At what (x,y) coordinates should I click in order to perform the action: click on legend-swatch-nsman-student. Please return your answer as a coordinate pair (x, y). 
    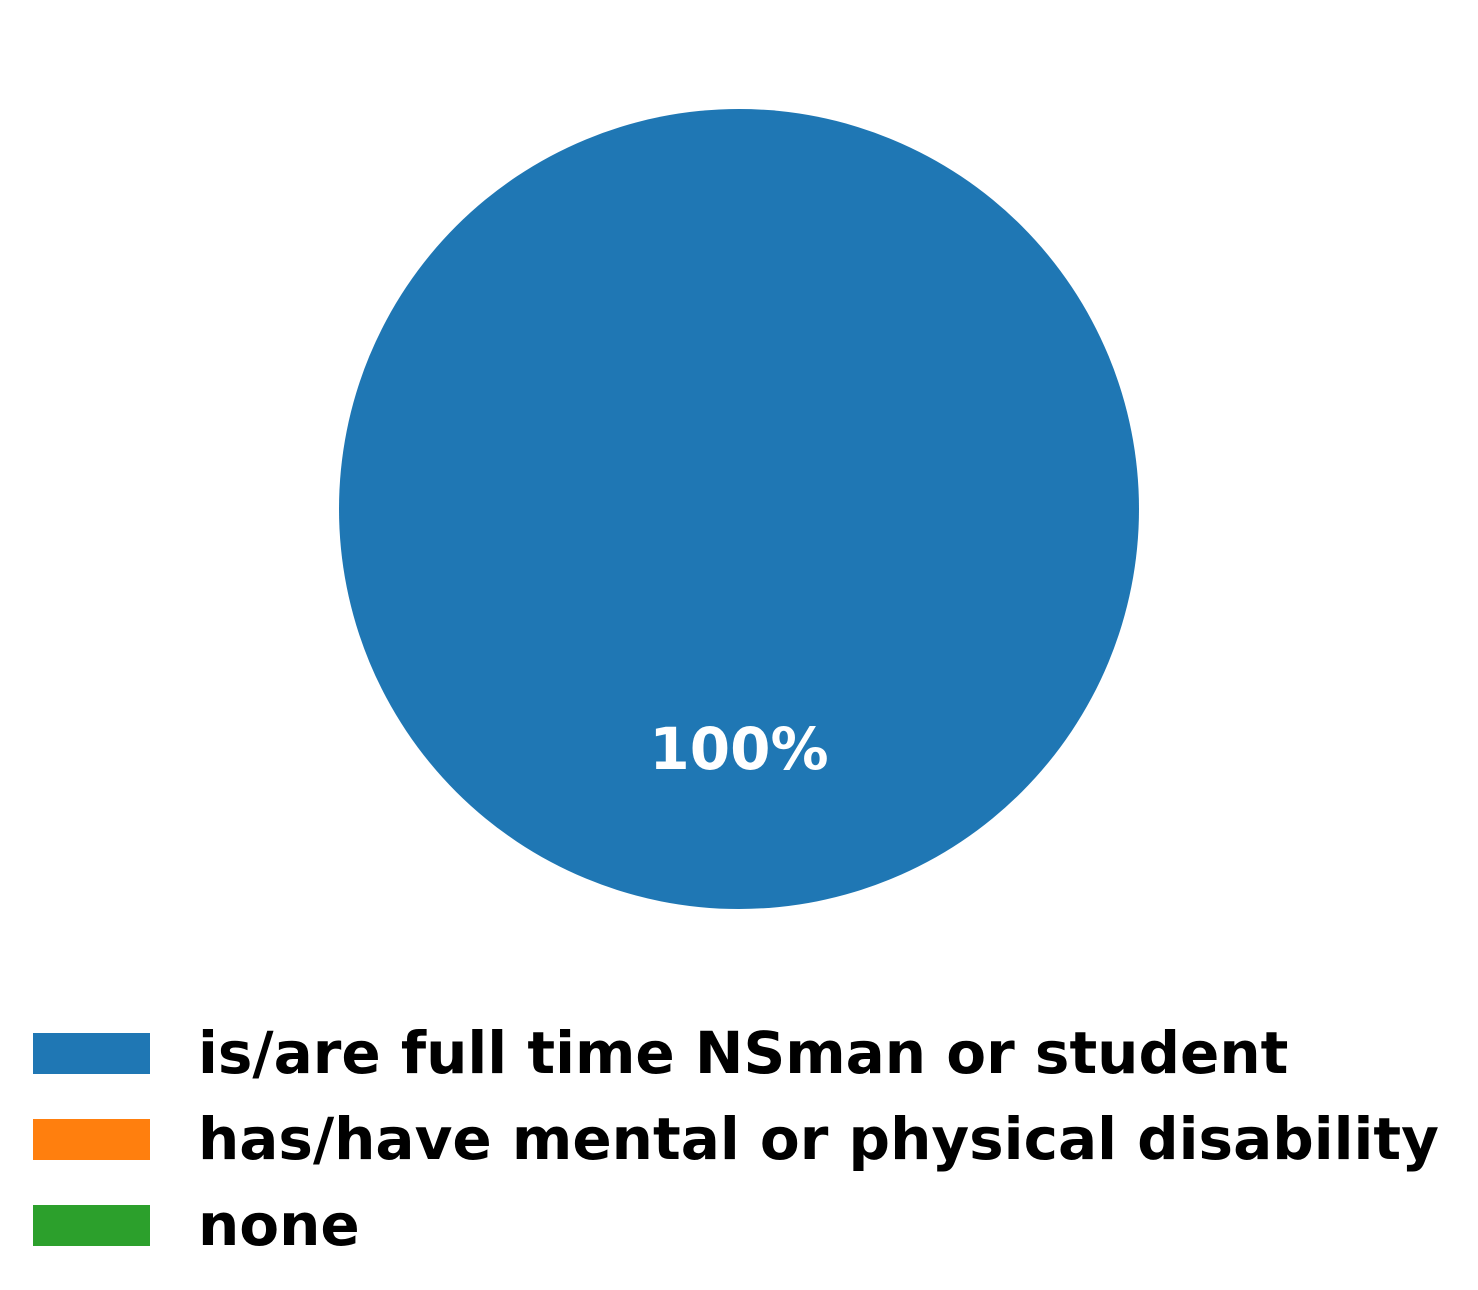
    Looking at the image, I should click on (91, 1053).